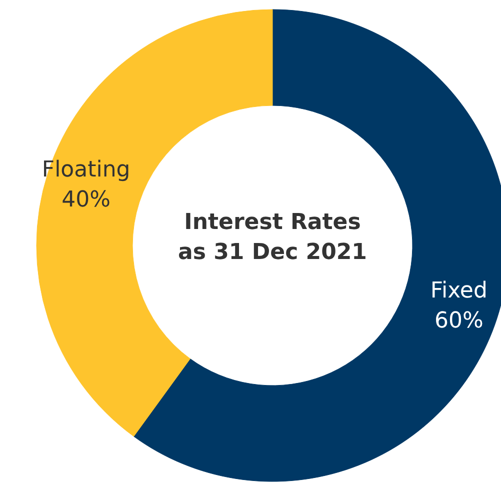  What do you see at coordinates (273, 237) in the screenshot?
I see `text: Interest Rates as 31 Dec 2021` at bounding box center [273, 237].